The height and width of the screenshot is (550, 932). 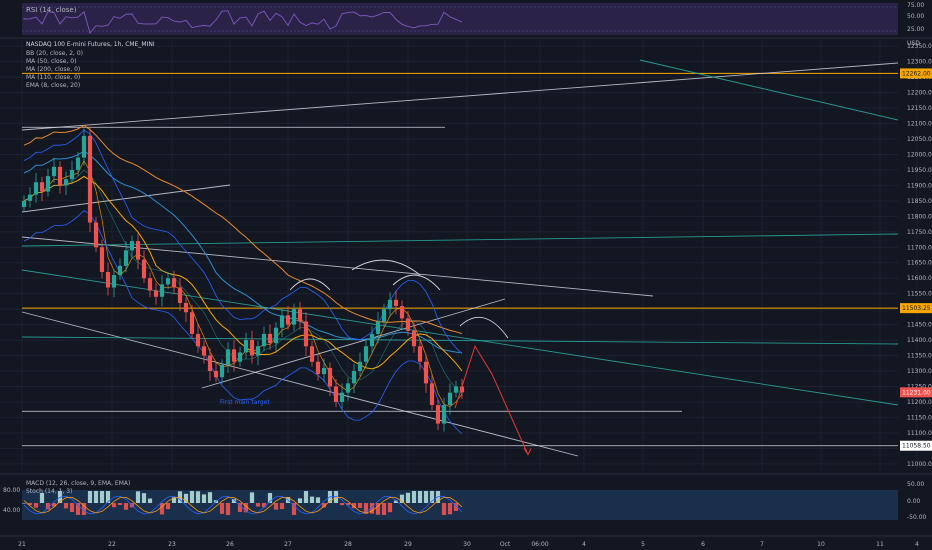 I want to click on price-tag-label: 11231.00, so click(x=916, y=392).